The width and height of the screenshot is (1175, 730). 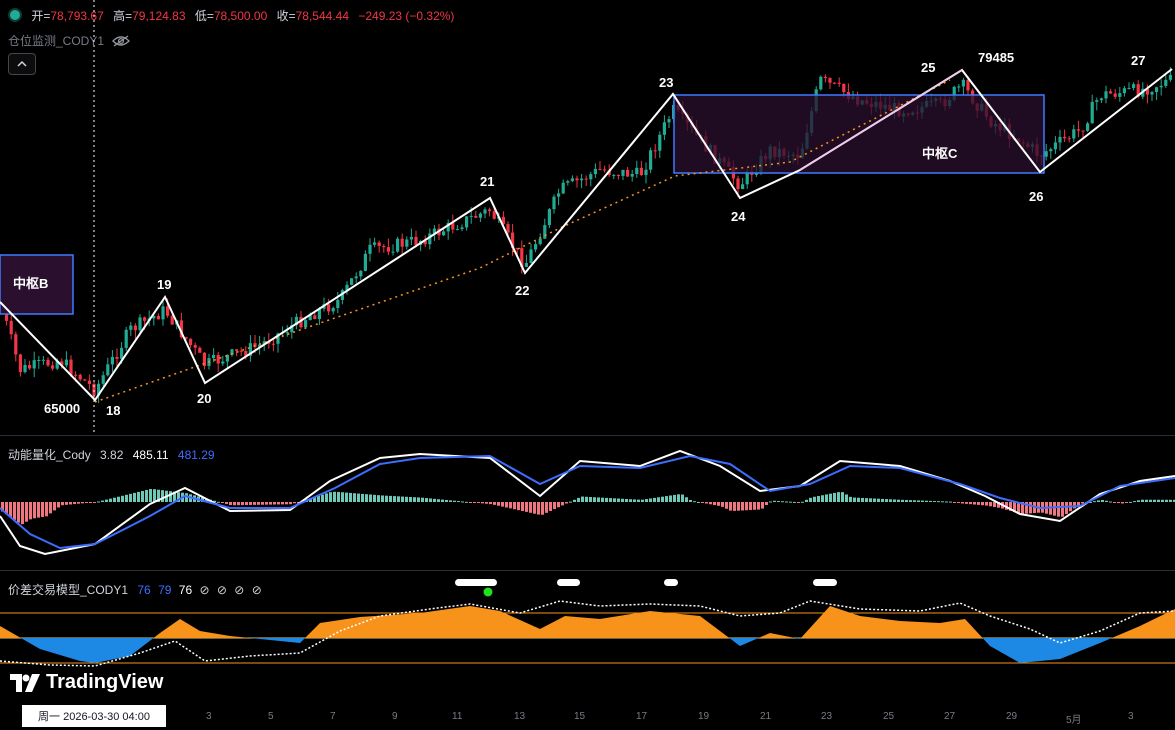 What do you see at coordinates (121, 40) in the screenshot?
I see `eye-hidden-icon` at bounding box center [121, 40].